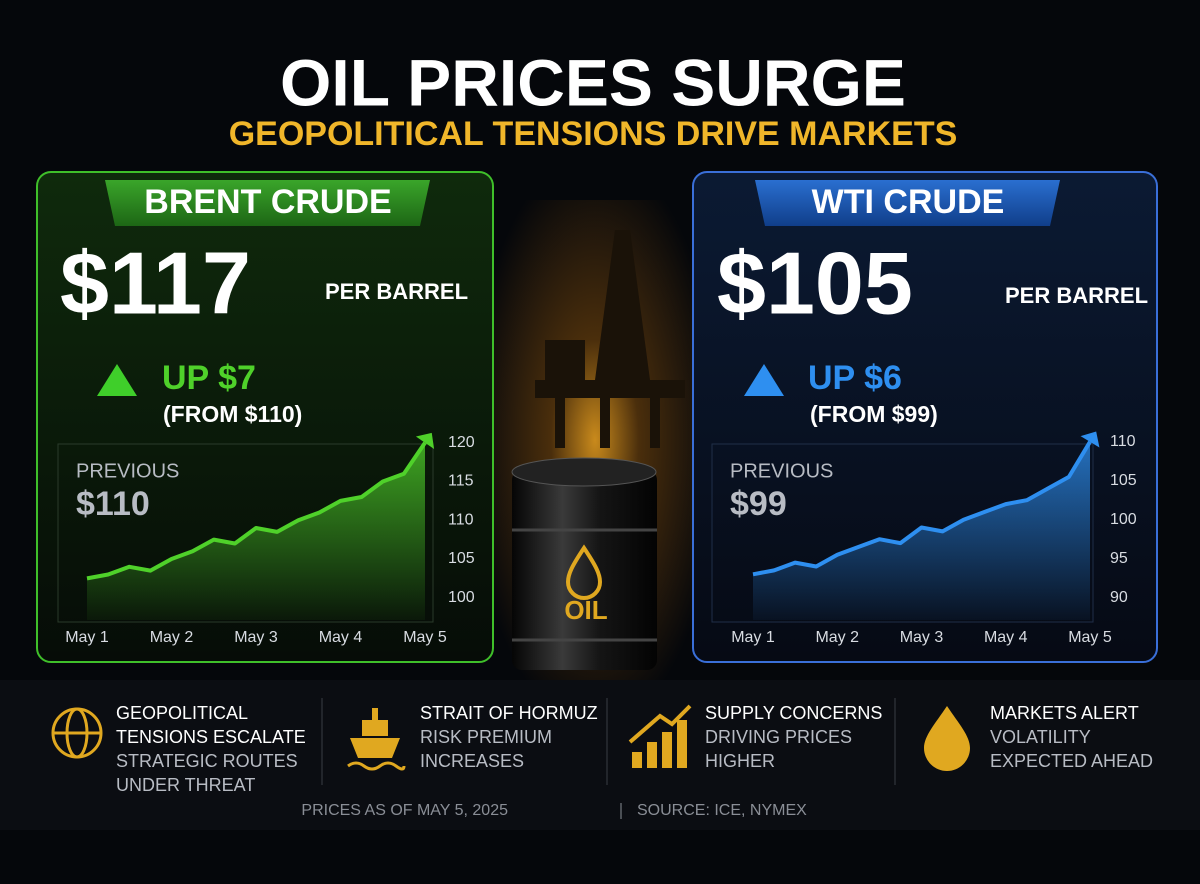 Image resolution: width=1200 pixels, height=884 pixels. I want to click on y-tick-label: 115, so click(461, 481).